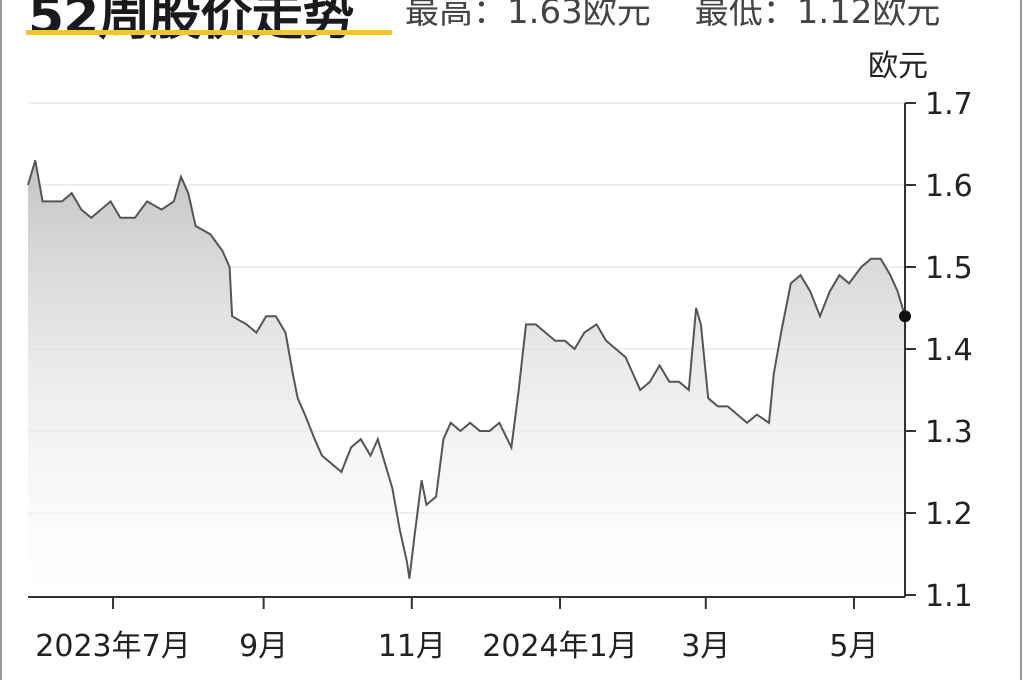 This screenshot has height=682, width=1024. Describe the element at coordinates (949, 350) in the screenshot. I see `y-tick-label: 1.4` at that location.